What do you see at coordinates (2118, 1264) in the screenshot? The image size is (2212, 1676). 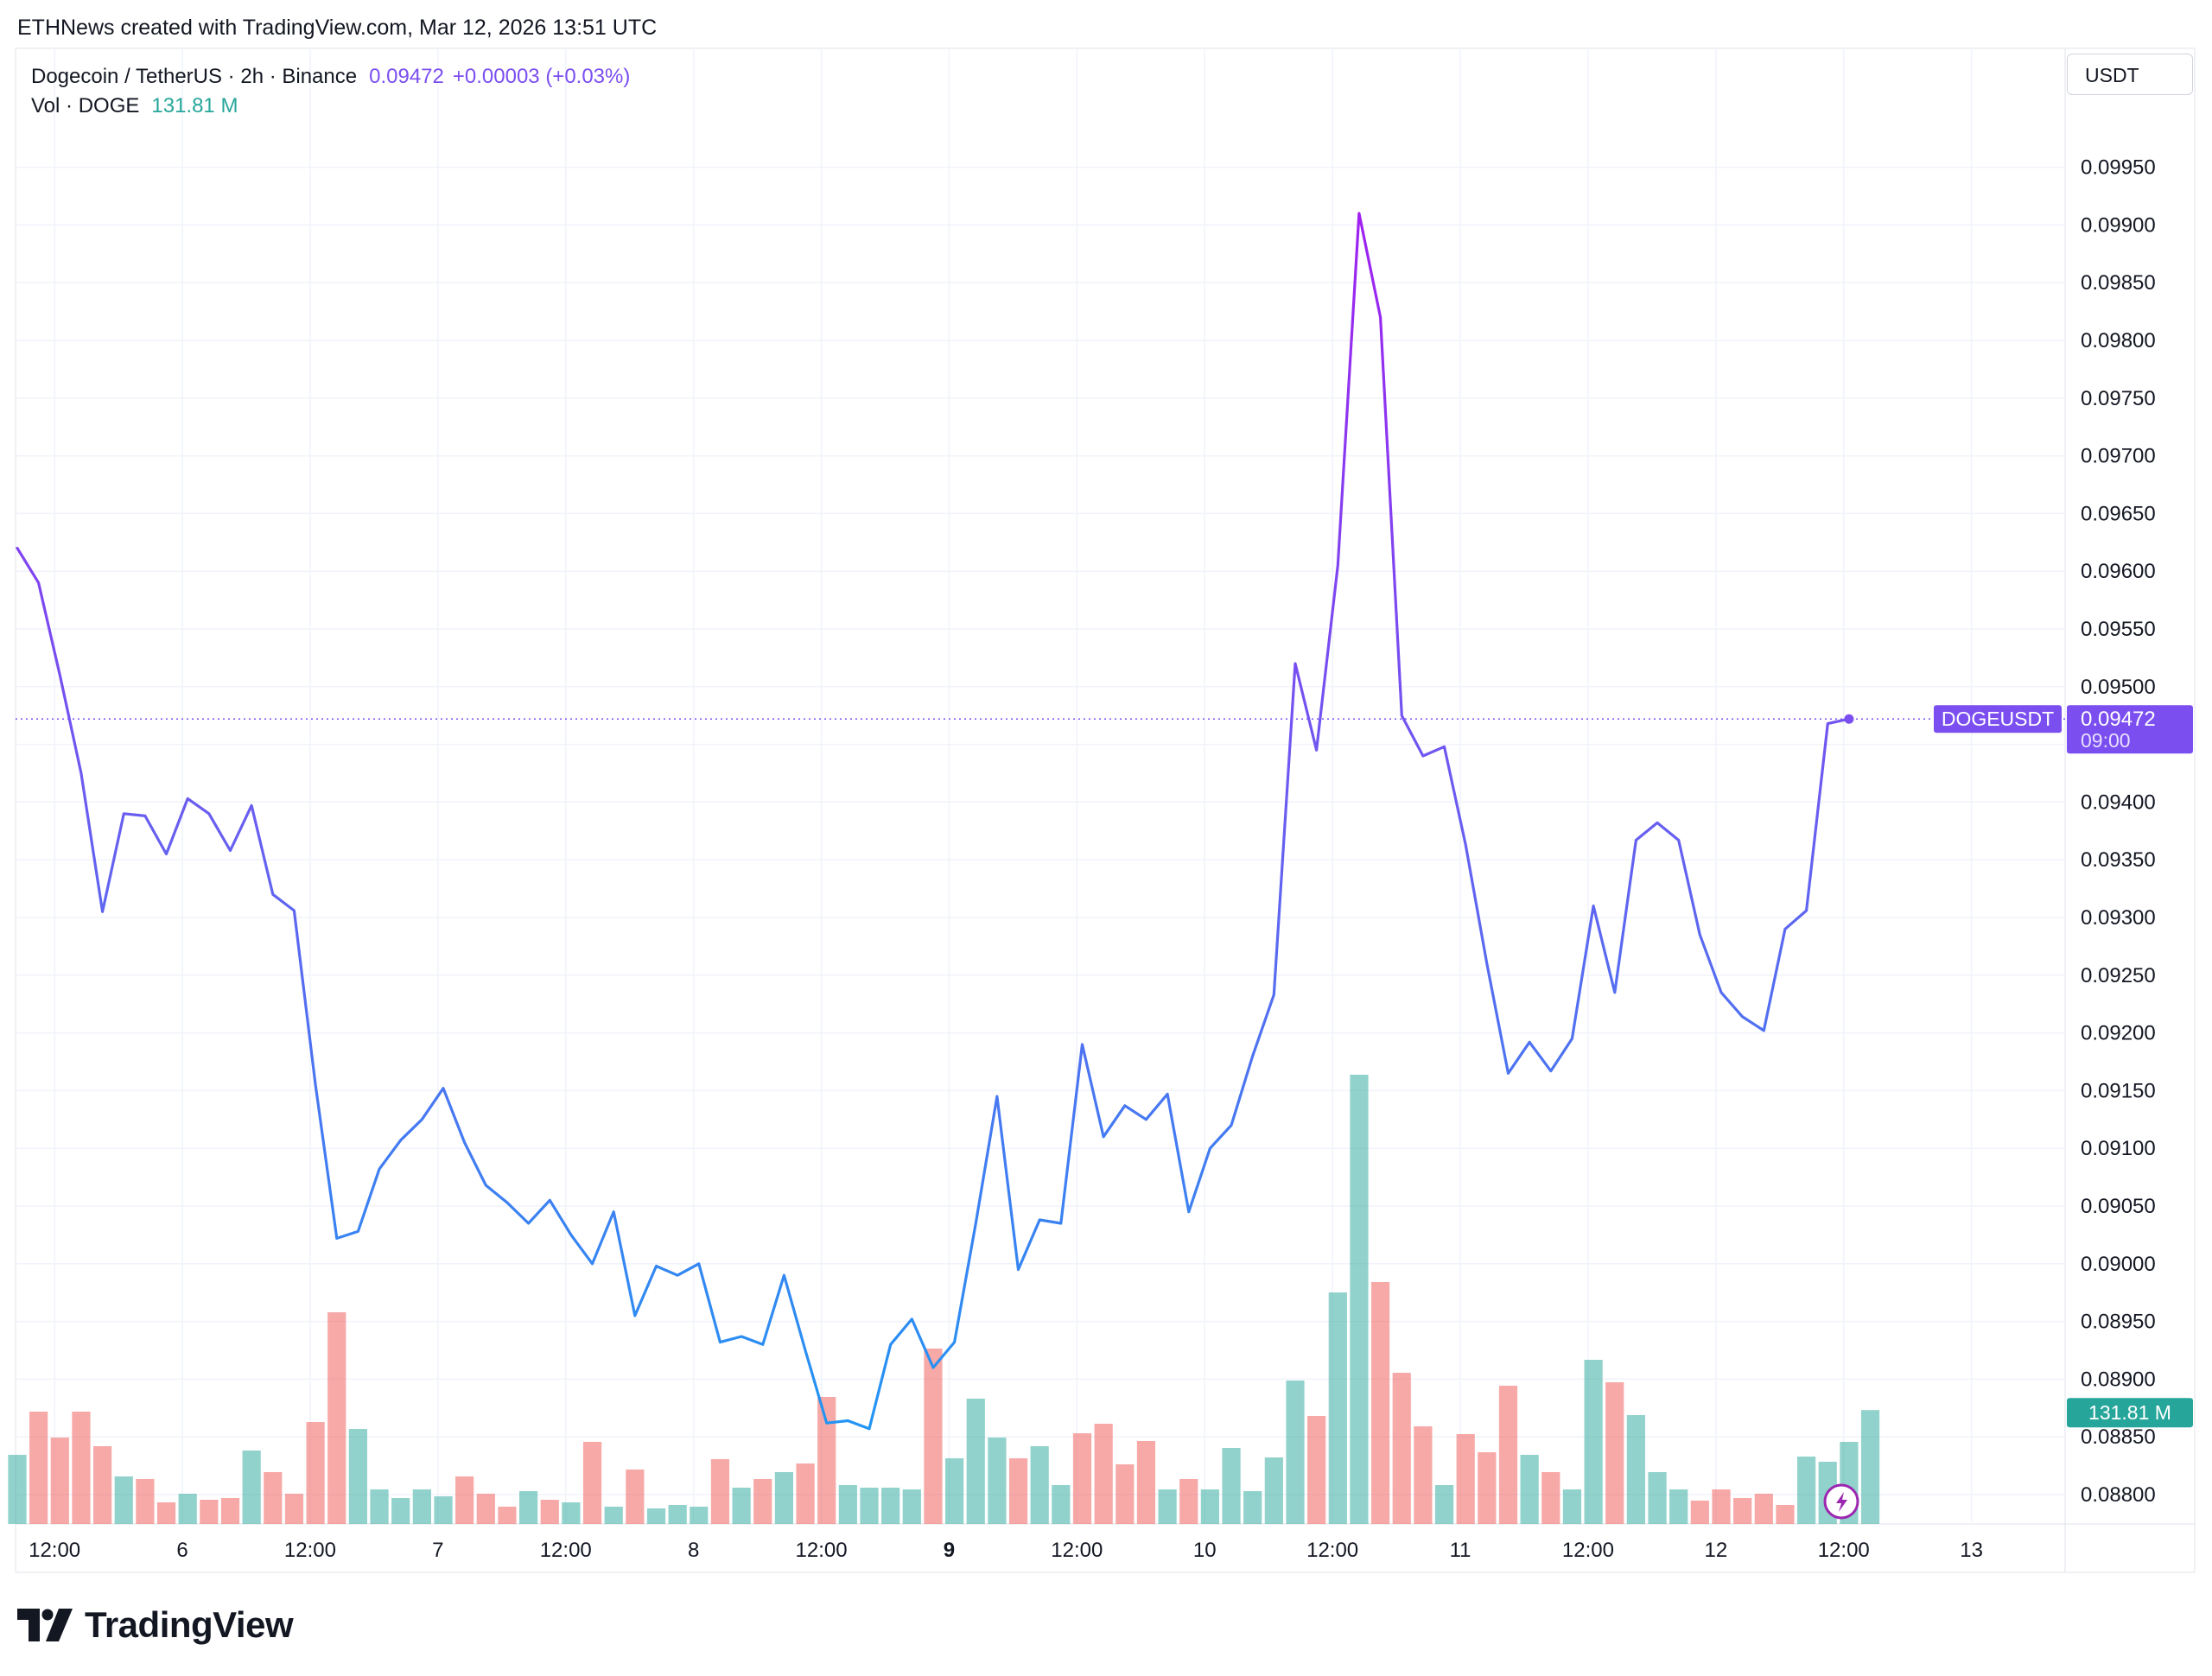 I see `price-tick-label: 0.09000` at bounding box center [2118, 1264].